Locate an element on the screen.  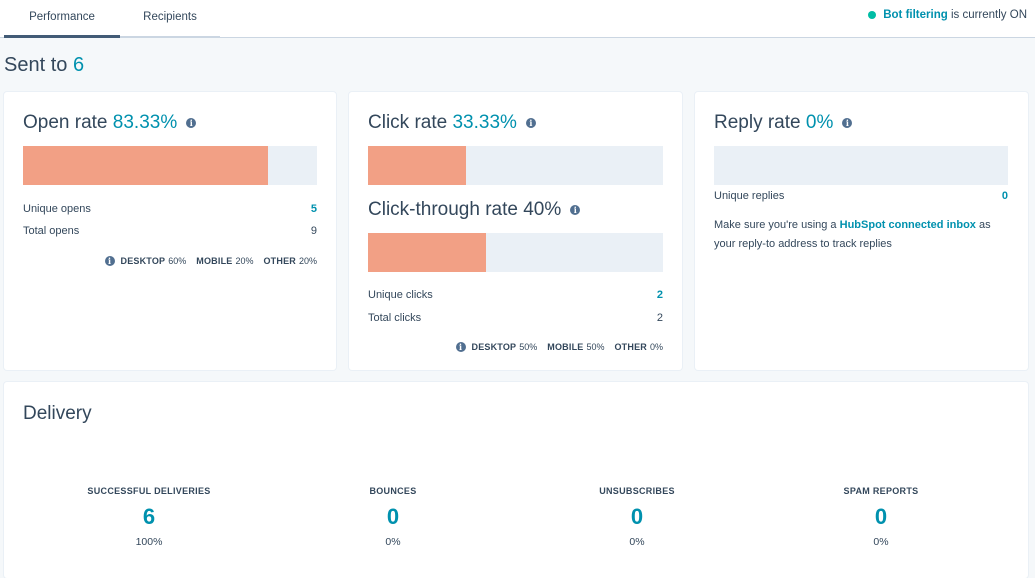
delivery-stat-spam-reports: SPAM REPORTS 0 0% is located at coordinates (881, 517).